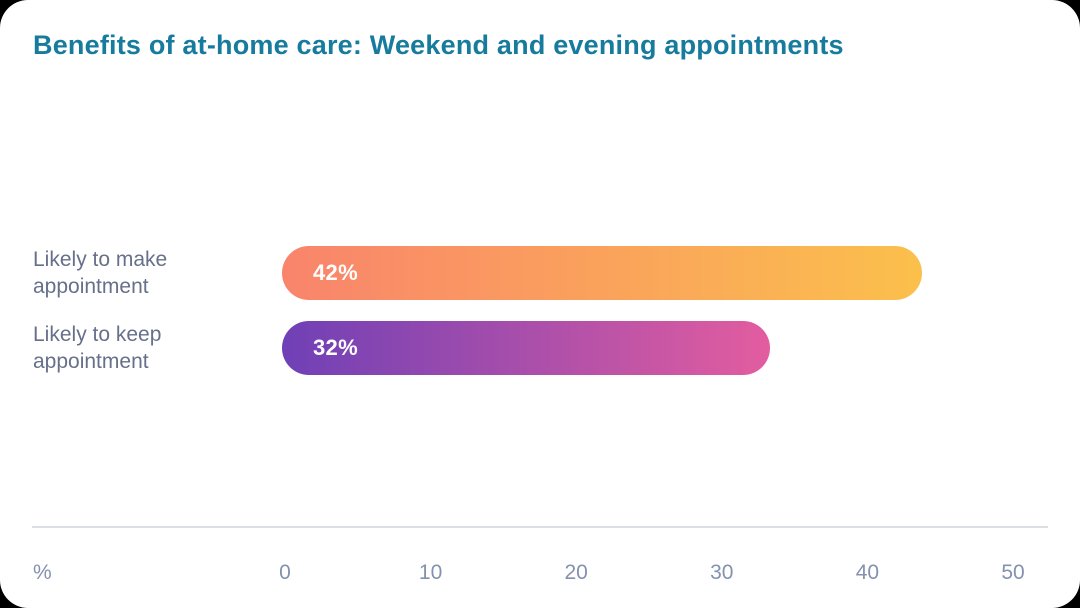 The height and width of the screenshot is (608, 1080). What do you see at coordinates (526, 348) in the screenshot?
I see `bar-keep-appointment: 32%` at bounding box center [526, 348].